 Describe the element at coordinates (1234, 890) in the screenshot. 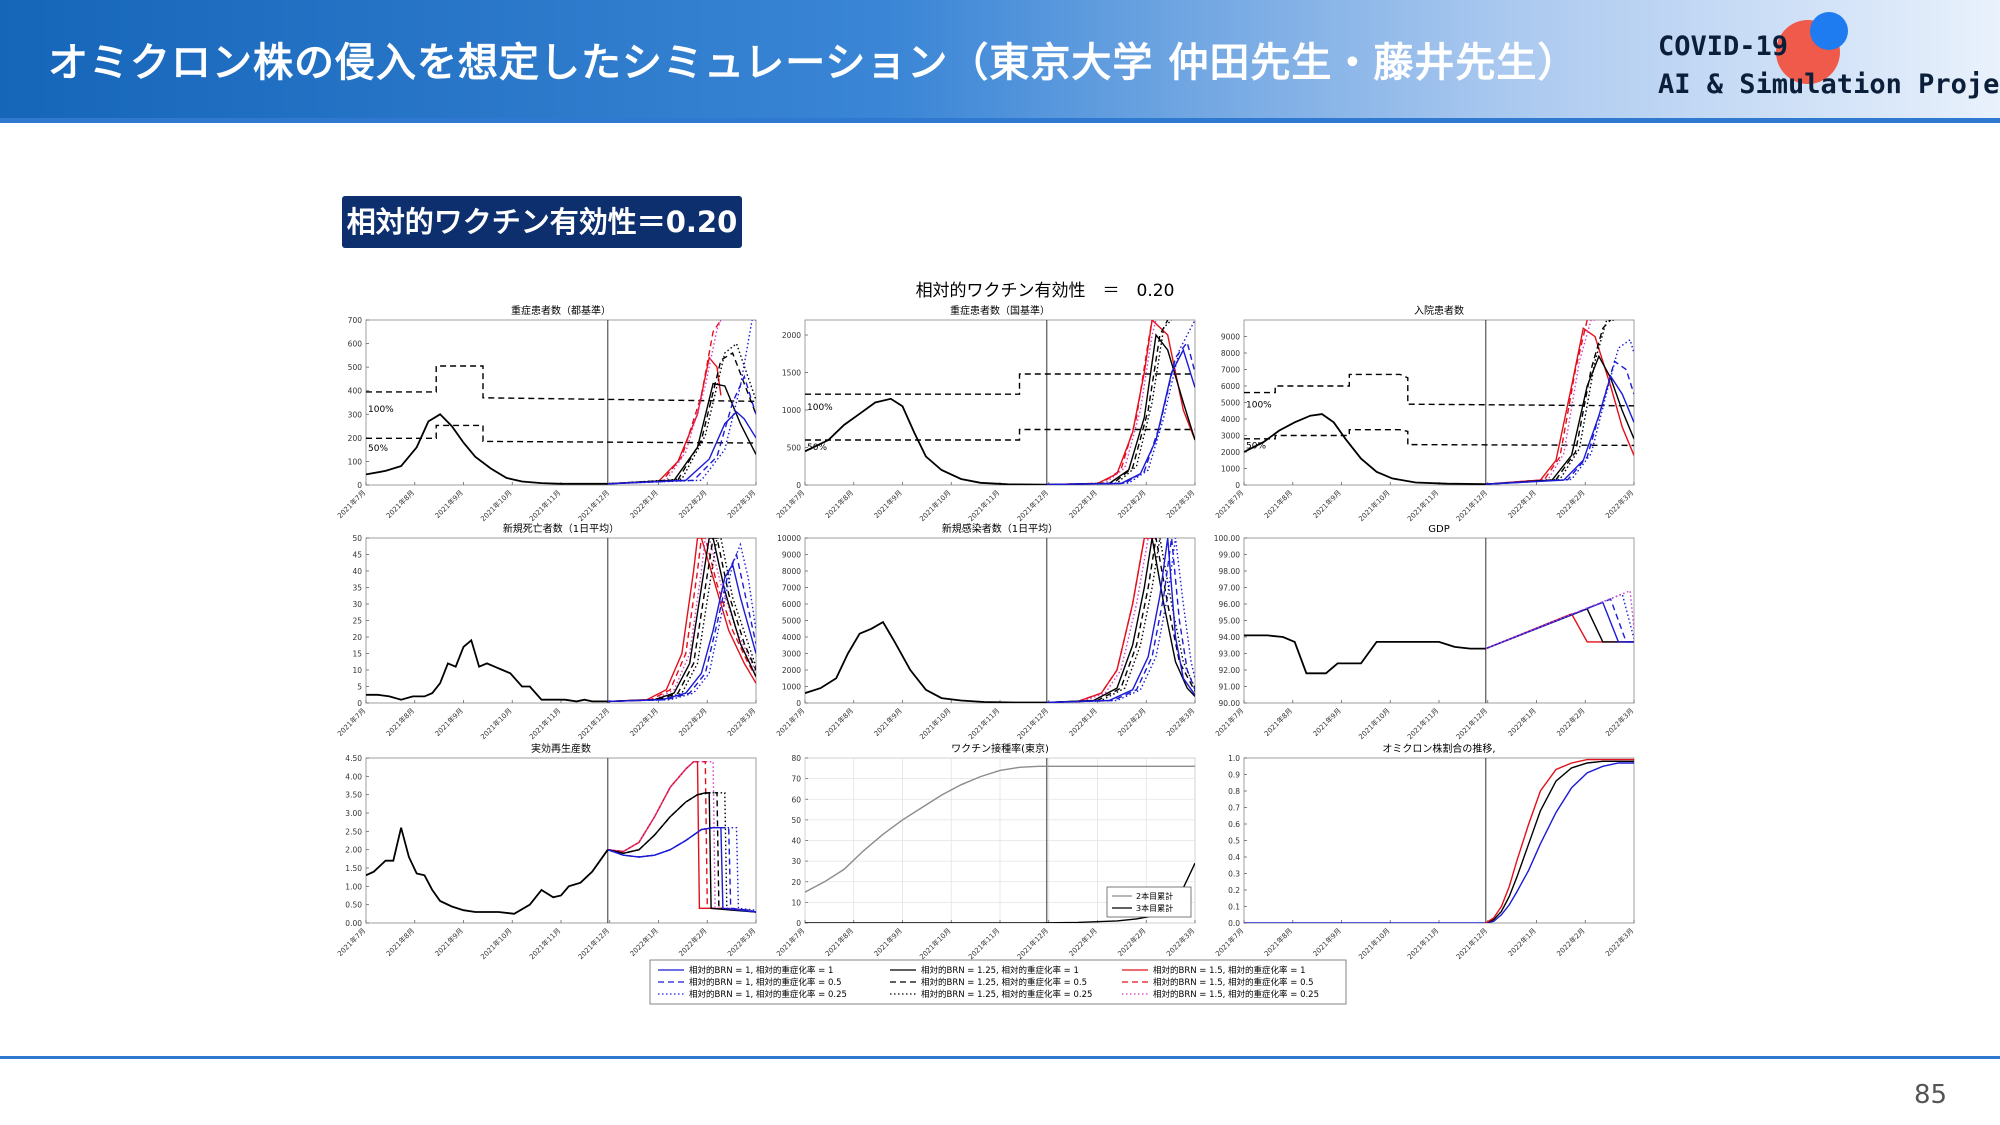

I see `y-tick-label: 0.2` at that location.